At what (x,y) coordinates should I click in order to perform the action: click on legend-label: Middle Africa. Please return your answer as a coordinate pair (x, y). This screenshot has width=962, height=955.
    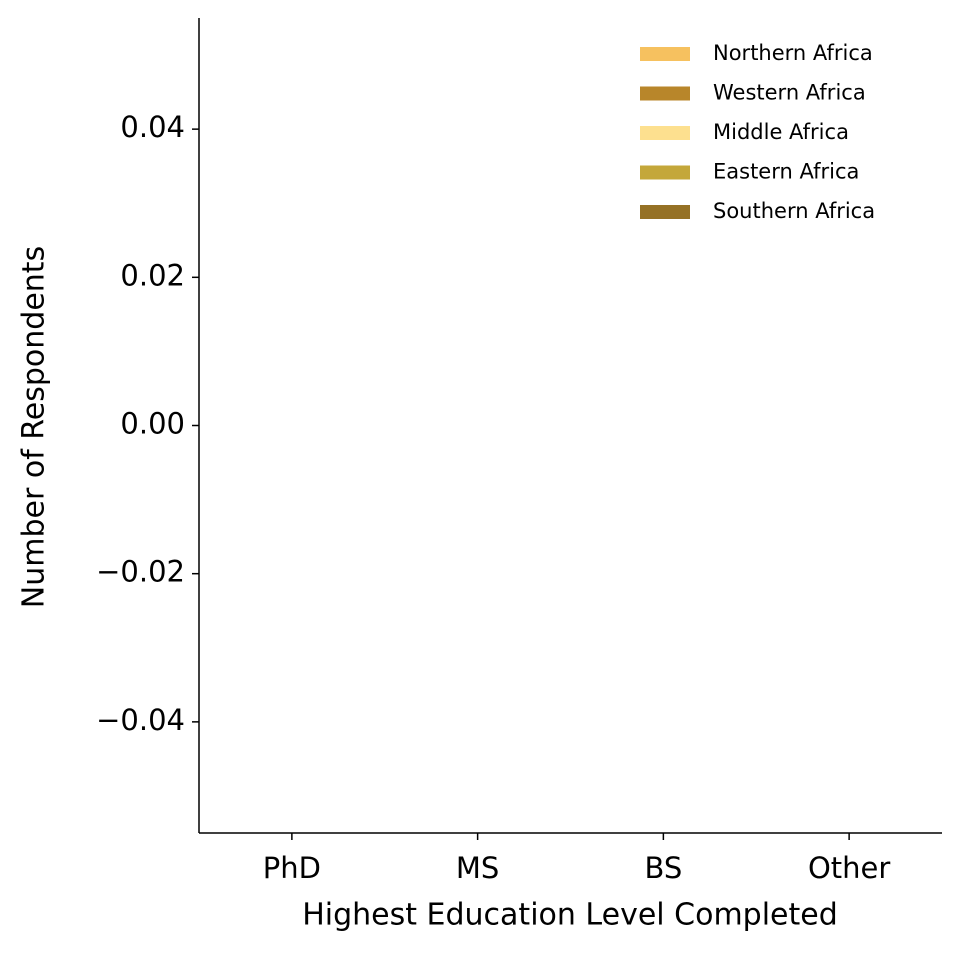
    Looking at the image, I should click on (781, 132).